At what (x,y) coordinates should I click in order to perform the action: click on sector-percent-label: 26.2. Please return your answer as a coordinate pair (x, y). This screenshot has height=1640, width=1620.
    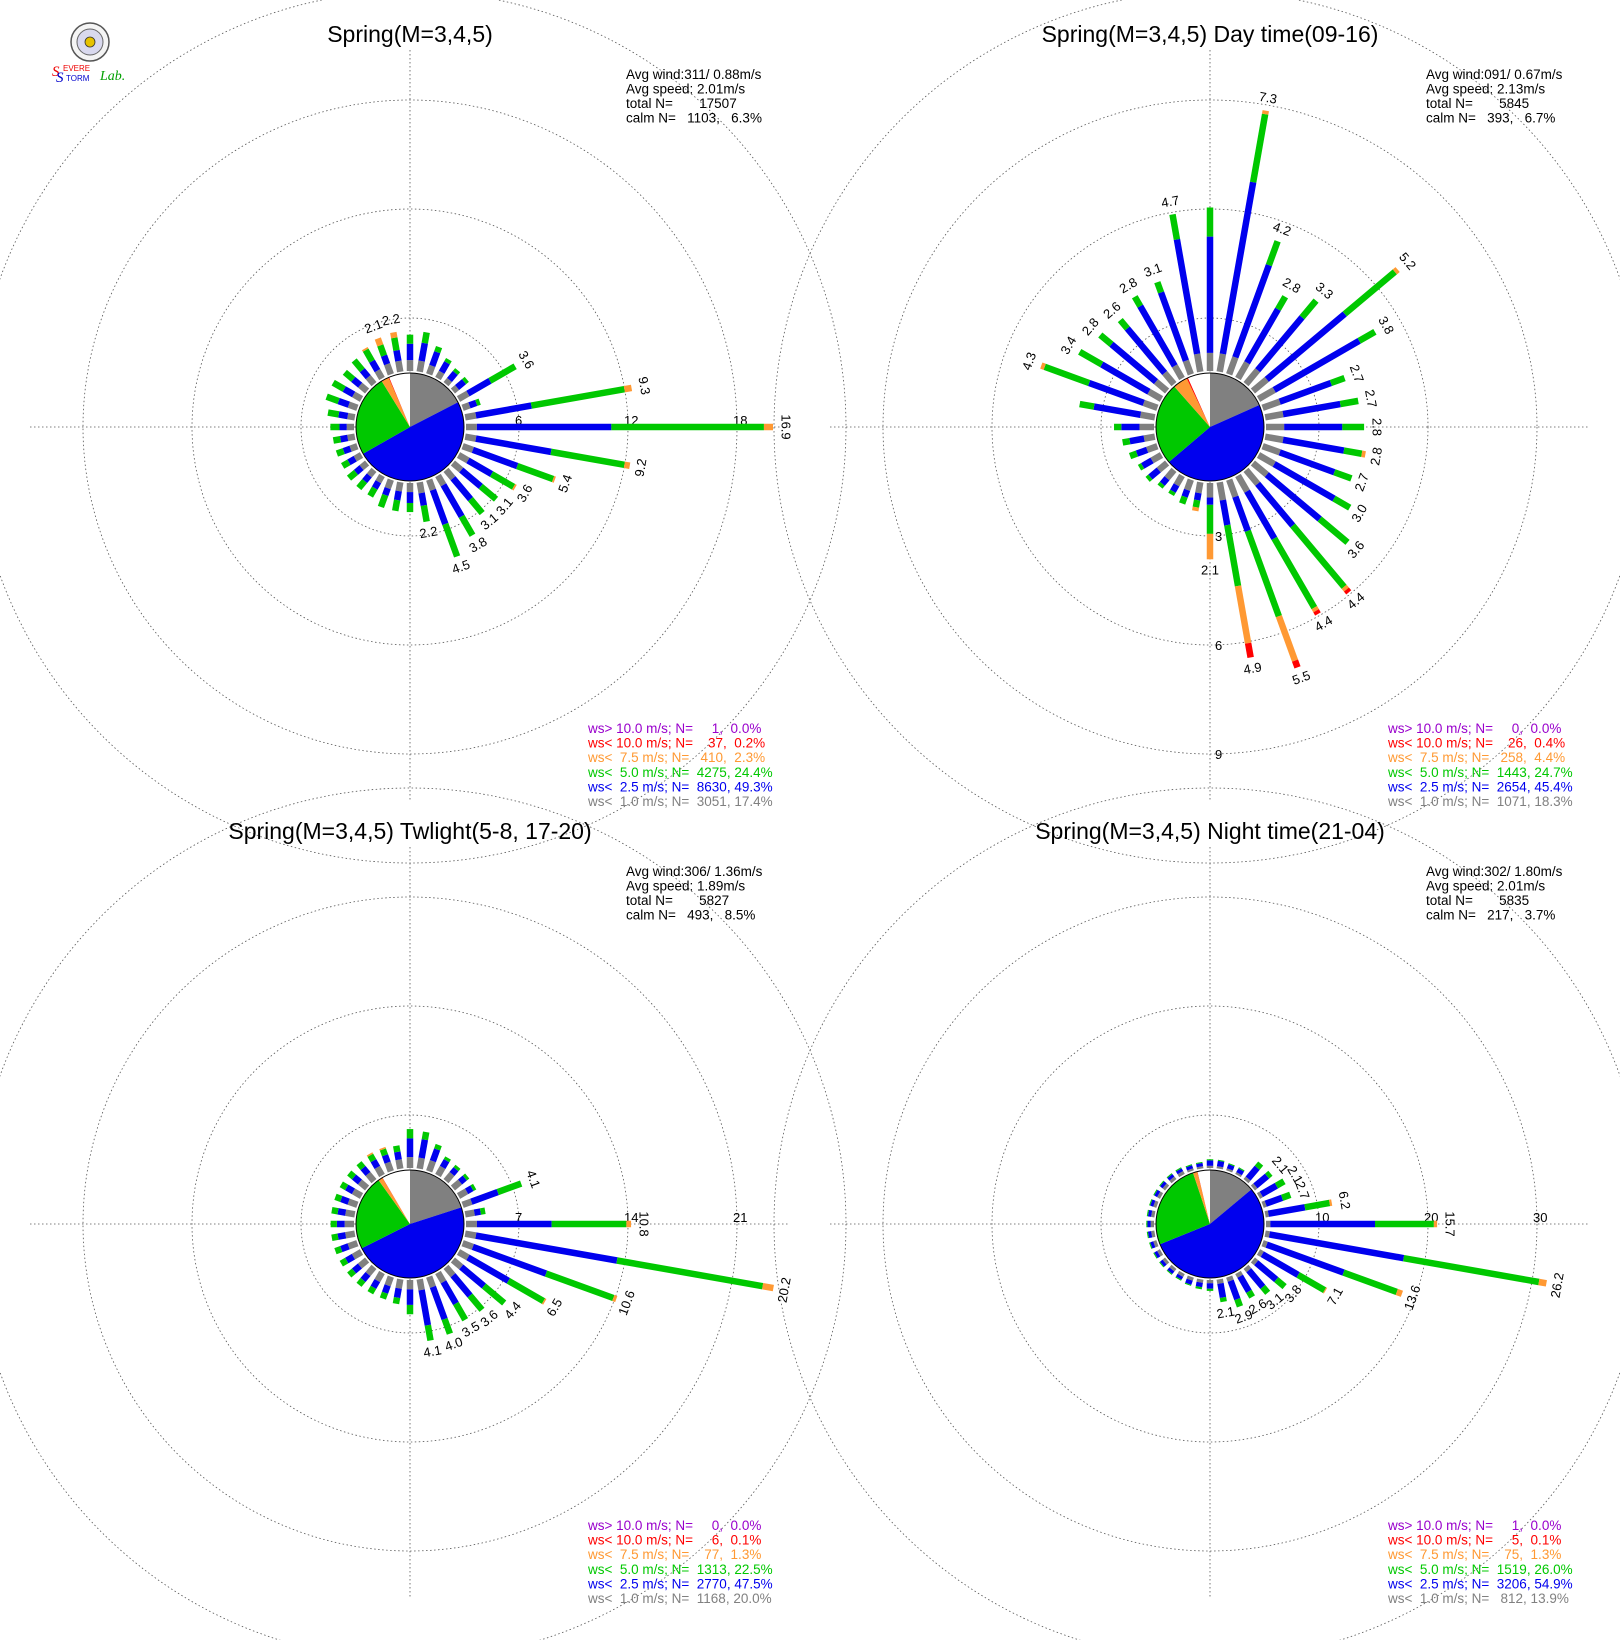
    Looking at the image, I should click on (1557, 1285).